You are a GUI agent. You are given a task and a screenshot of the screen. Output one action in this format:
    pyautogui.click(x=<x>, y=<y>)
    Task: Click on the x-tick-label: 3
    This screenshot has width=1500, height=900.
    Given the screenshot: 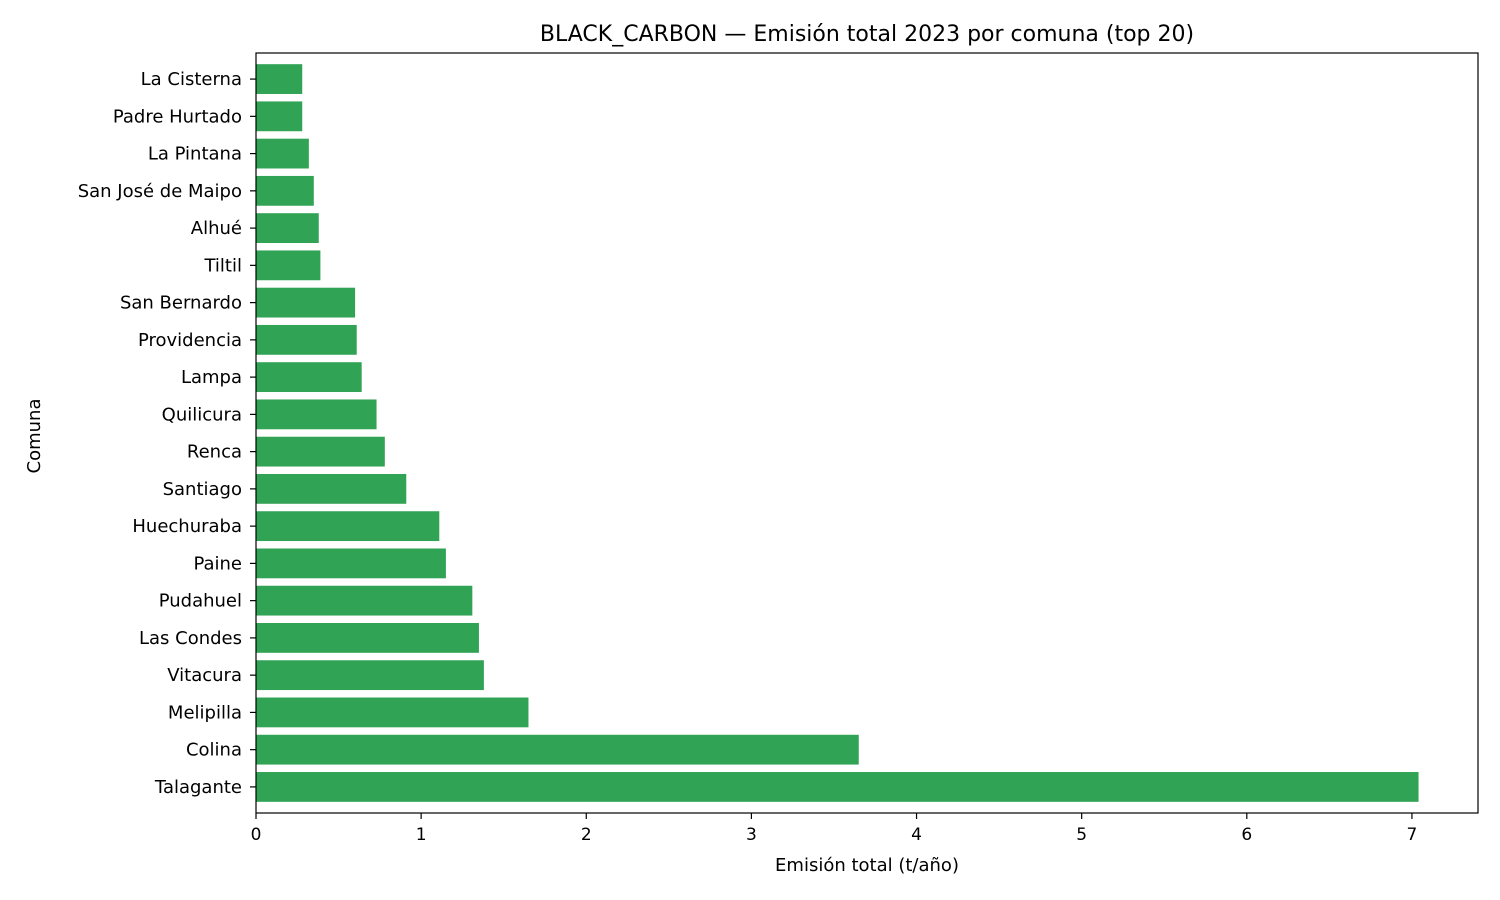 What is the action you would take?
    pyautogui.click(x=751, y=835)
    